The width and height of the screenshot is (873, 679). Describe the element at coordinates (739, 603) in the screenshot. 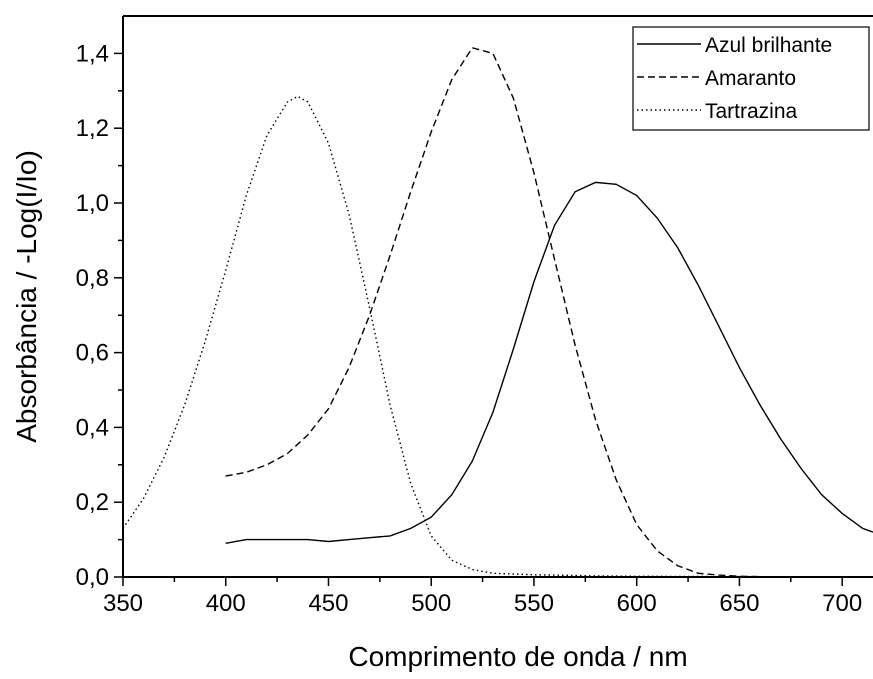

I see `x-tick-label: 650` at that location.